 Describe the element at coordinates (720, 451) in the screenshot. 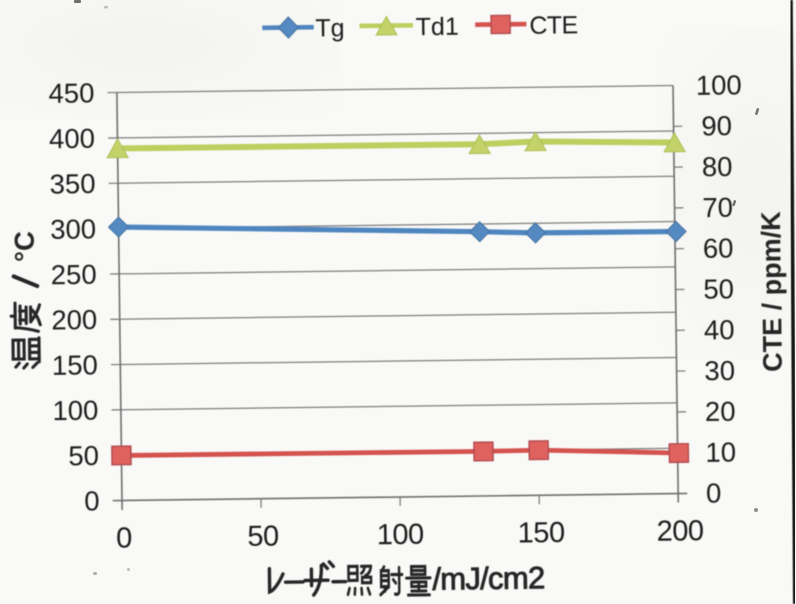

I see `svg-text: 10` at that location.